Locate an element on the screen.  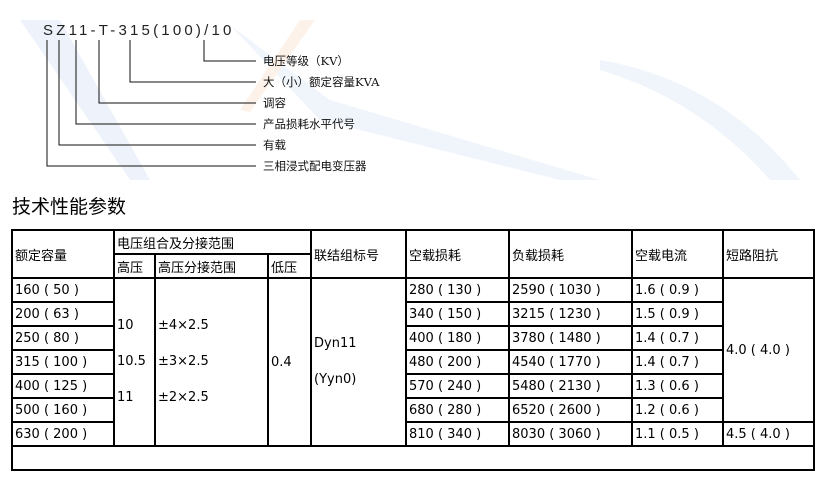
header-connection: 联结组标号 is located at coordinates (358, 254).